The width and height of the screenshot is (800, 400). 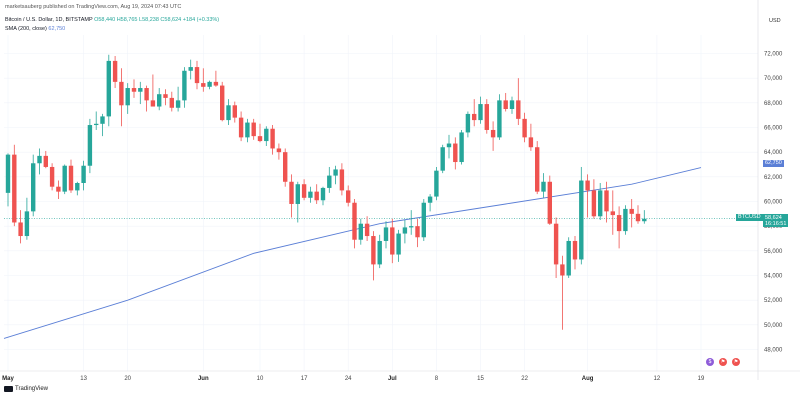 I want to click on sma-legend: SMA (200, close) 62,750, so click(x=35, y=29).